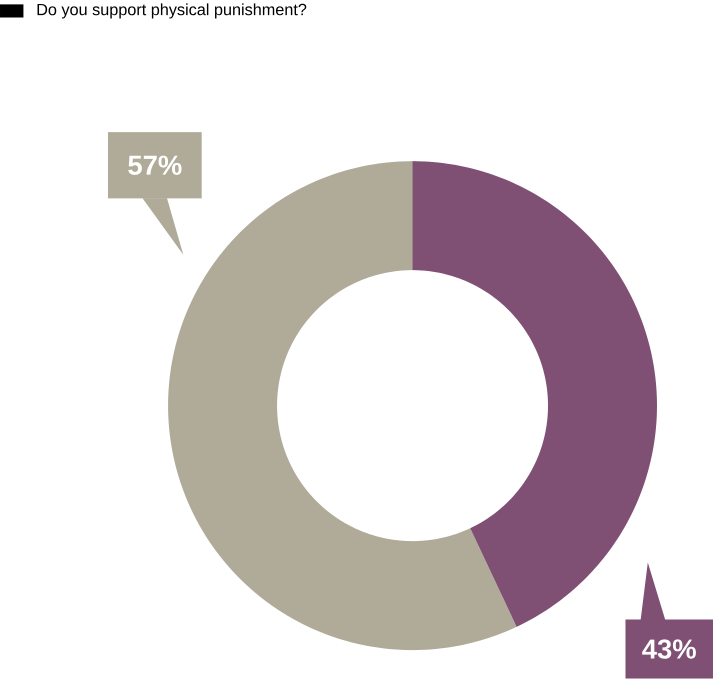  What do you see at coordinates (669, 649) in the screenshot?
I see `data-label: 43%` at bounding box center [669, 649].